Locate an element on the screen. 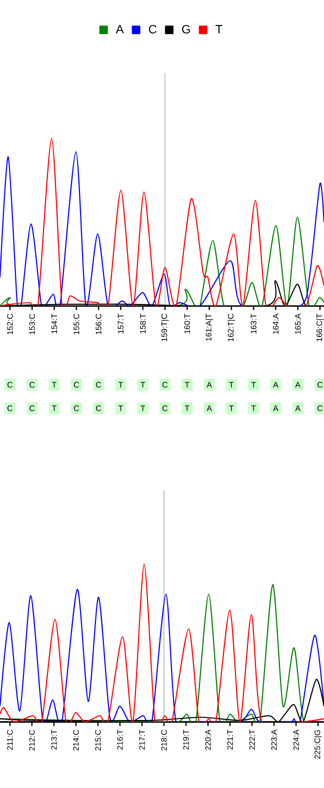  x-tick-label: 152:C is located at coordinates (10, 324).